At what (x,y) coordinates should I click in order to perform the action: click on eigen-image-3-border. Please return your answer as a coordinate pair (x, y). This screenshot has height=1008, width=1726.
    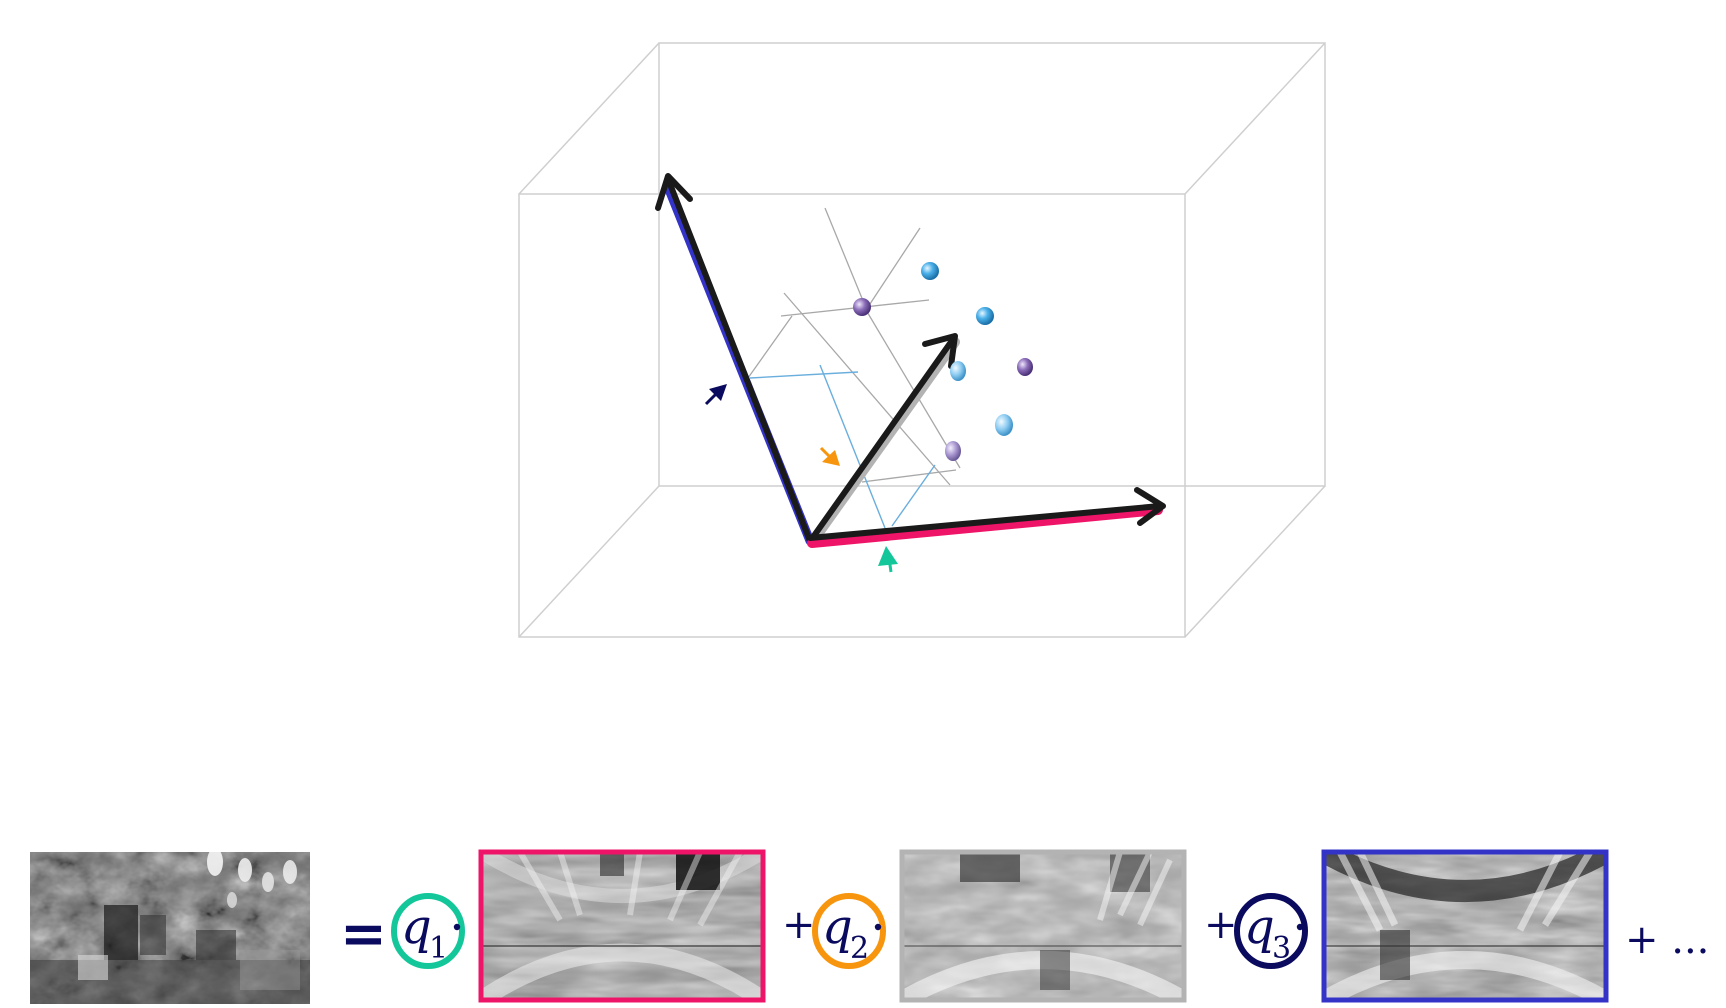
    Looking at the image, I should click on (1465, 926).